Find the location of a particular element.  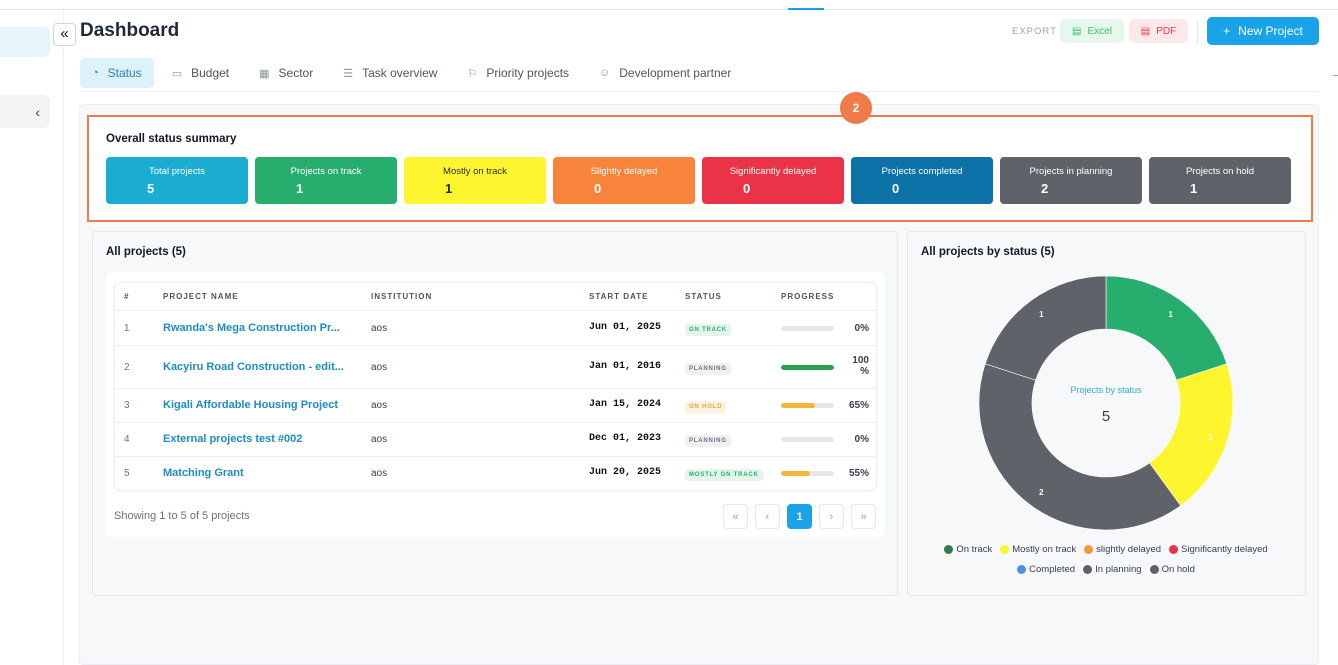

double-chevron-left-icon: « is located at coordinates (64, 34).